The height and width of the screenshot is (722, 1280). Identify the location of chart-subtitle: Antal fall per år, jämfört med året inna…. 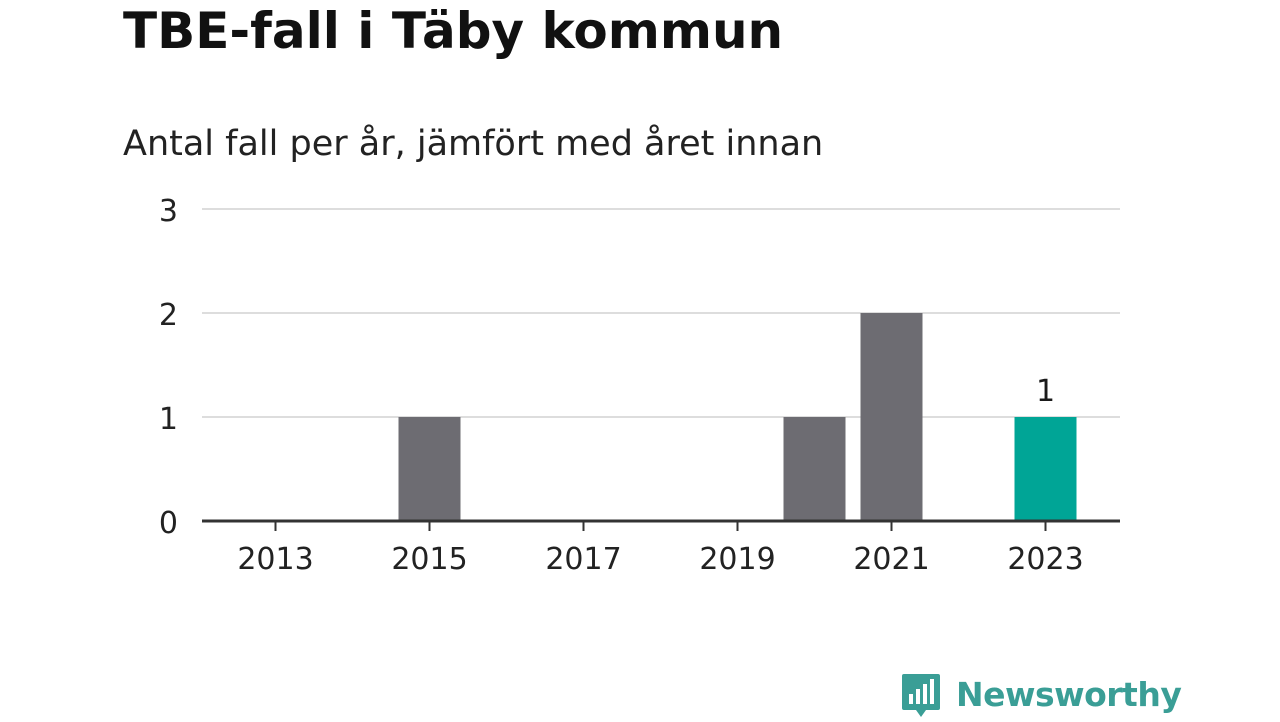
(473, 144).